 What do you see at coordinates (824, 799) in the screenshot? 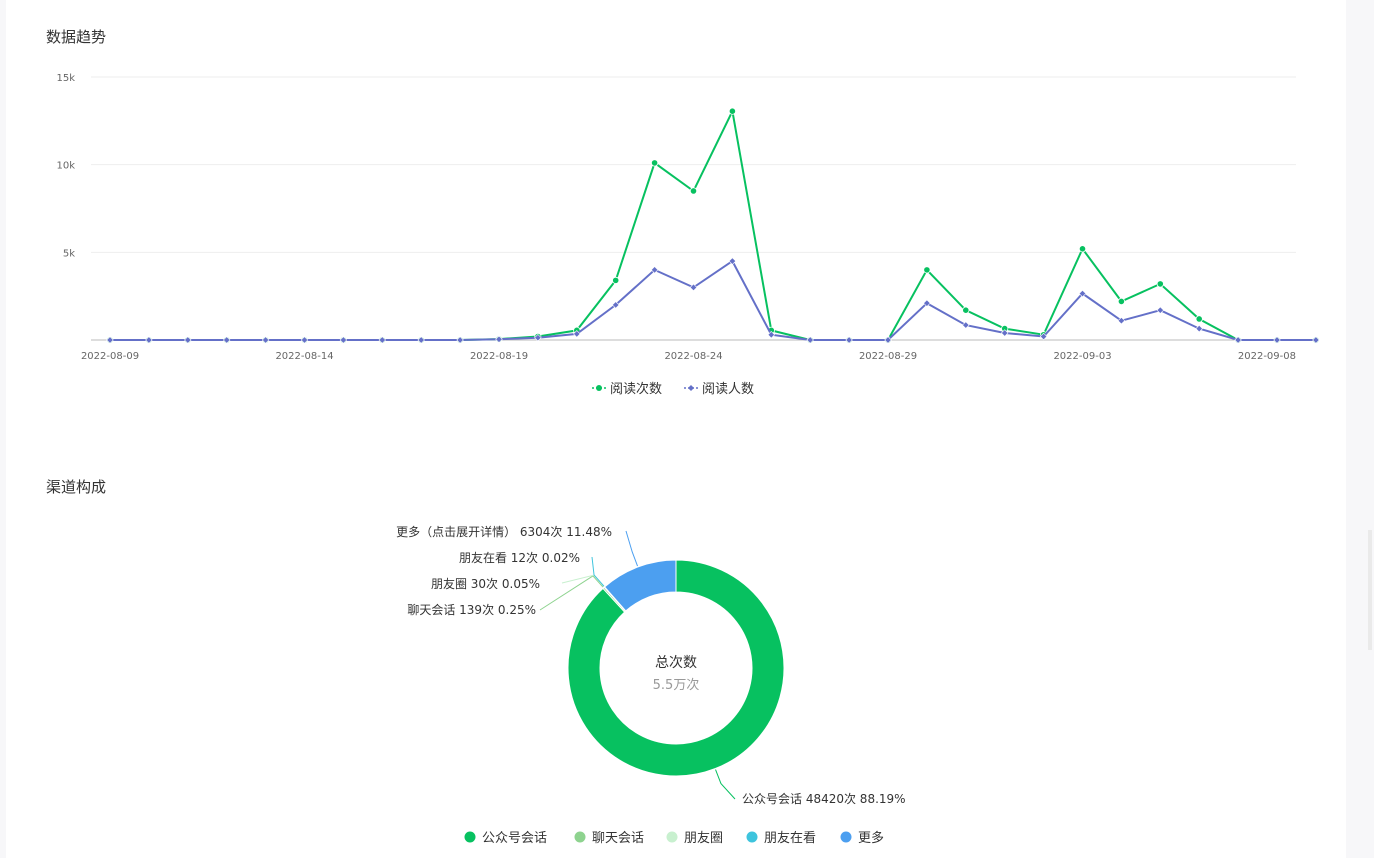
I see `slice-label: 公众号会话 48420次 88.19%` at bounding box center [824, 799].